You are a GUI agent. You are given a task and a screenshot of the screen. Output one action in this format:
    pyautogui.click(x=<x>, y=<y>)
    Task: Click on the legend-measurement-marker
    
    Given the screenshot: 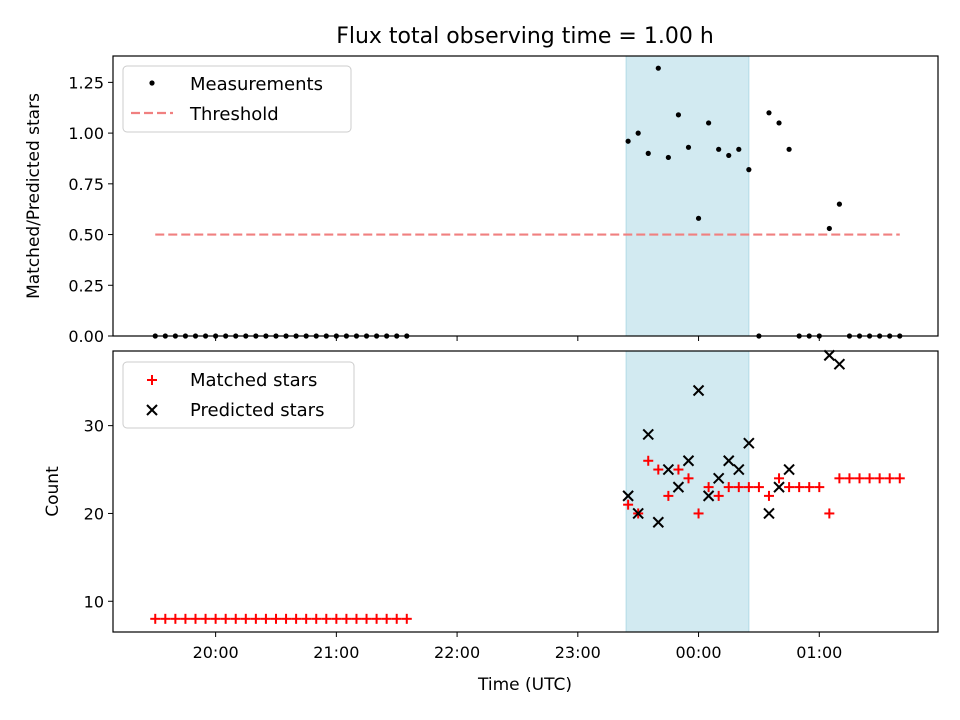 What is the action you would take?
    pyautogui.click(x=152, y=83)
    